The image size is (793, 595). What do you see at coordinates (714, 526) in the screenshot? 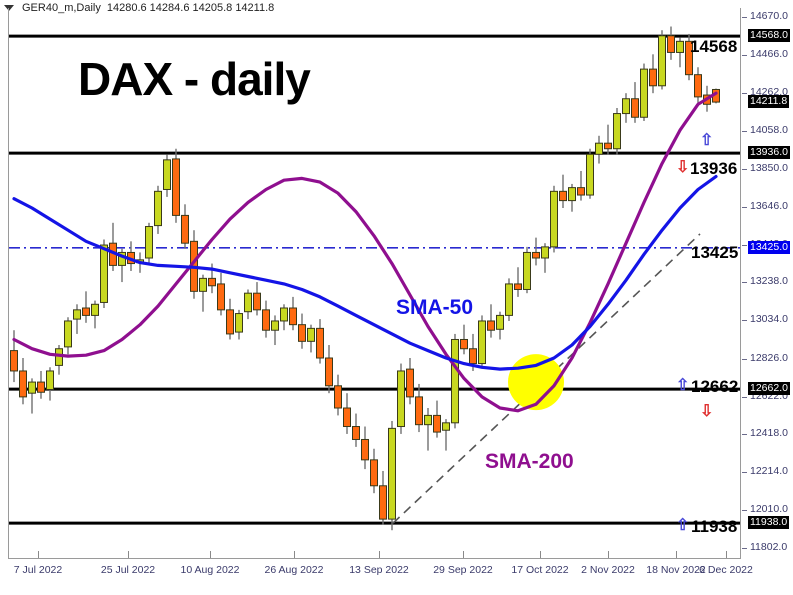
I see `level-label-11938: 11938` at bounding box center [714, 526].